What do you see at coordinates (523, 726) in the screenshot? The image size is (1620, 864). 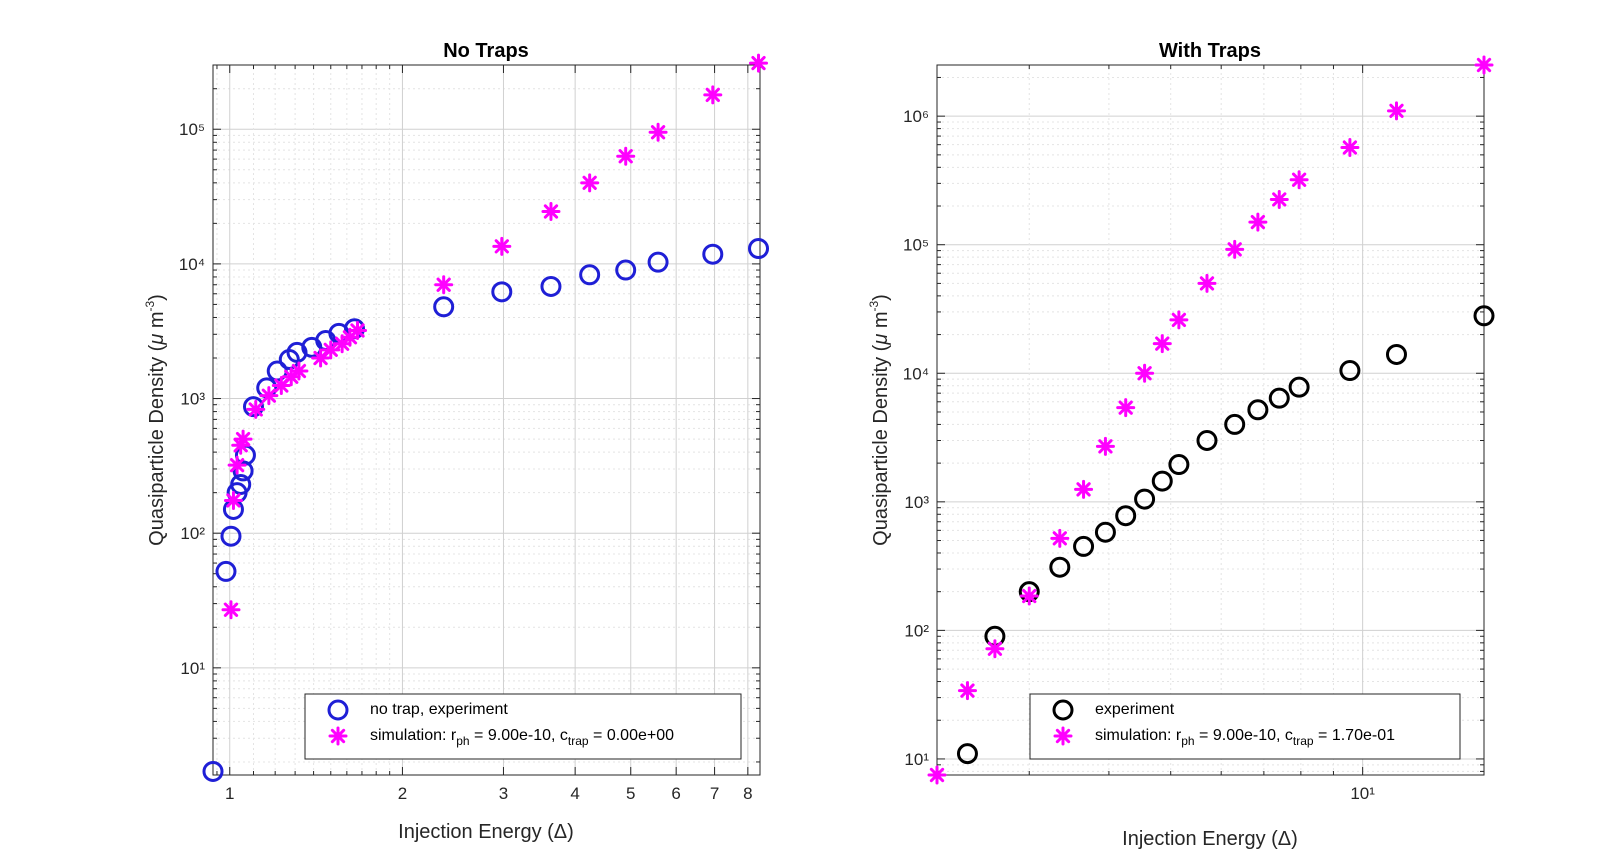 I see `legend-box-no-traps` at bounding box center [523, 726].